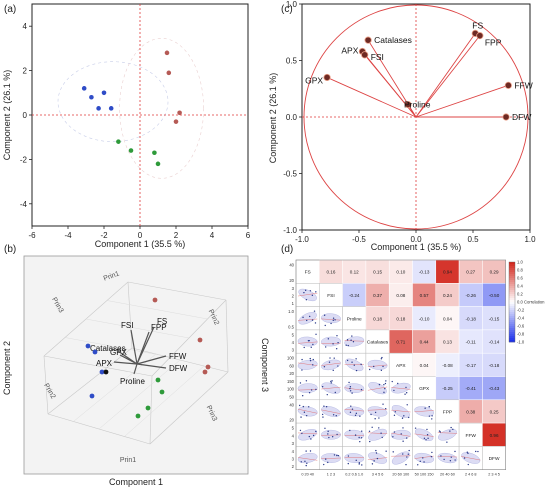 This screenshot has height=488, width=550. I want to click on left-tick-label: 2, so click(293, 466).